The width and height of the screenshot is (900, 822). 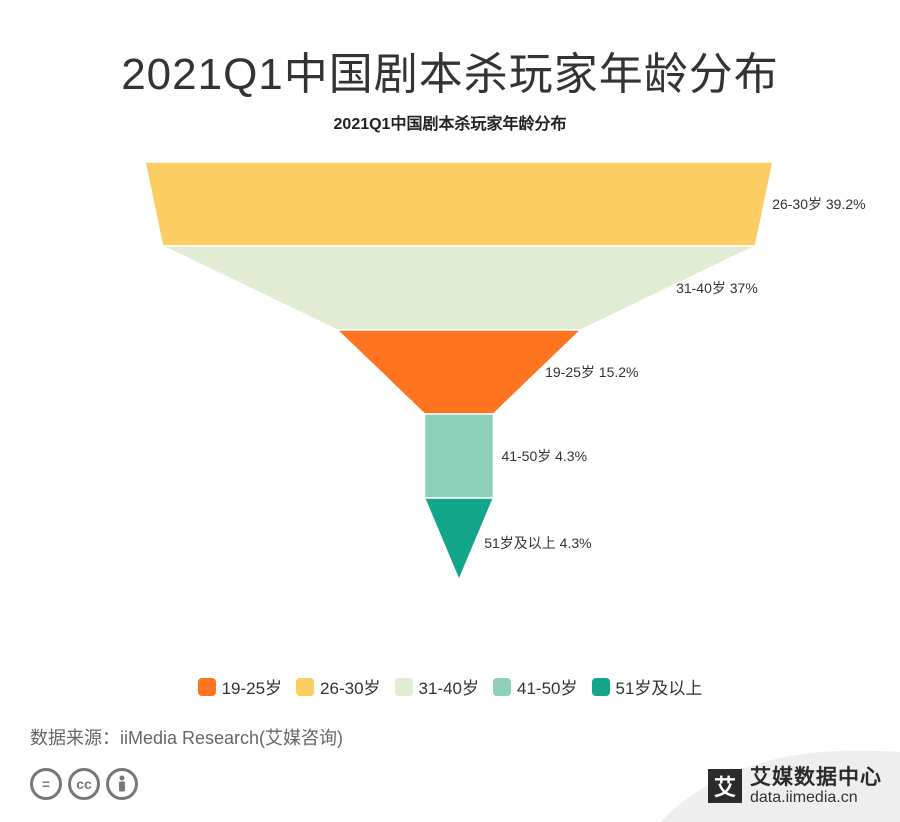 What do you see at coordinates (450, 124) in the screenshot?
I see `chart-title: 2021Q1中国剧本杀玩家年龄分布` at bounding box center [450, 124].